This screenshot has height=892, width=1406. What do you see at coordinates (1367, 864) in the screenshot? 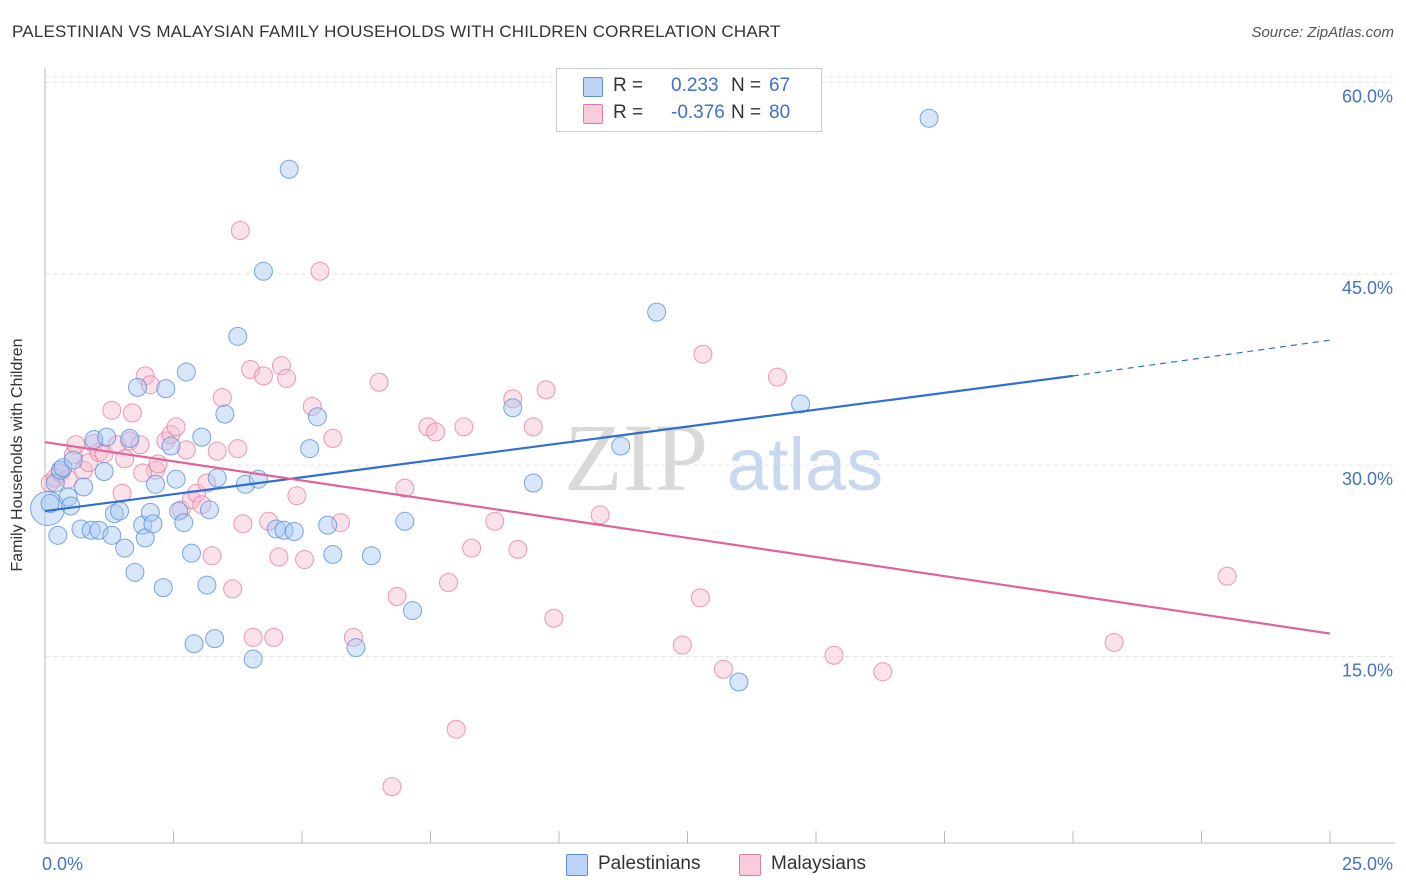
I see `x-tick-label: 25.0%` at bounding box center [1367, 864].